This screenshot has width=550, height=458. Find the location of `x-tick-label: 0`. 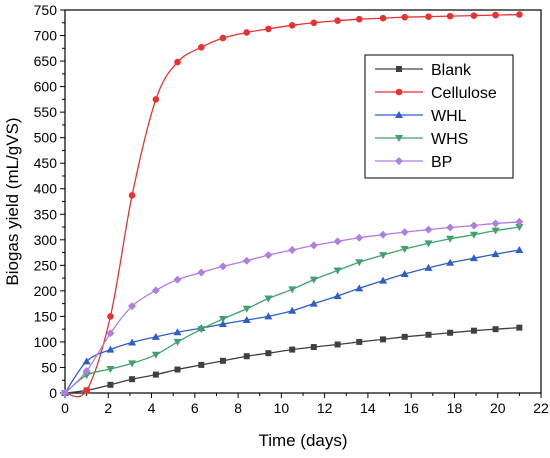

x-tick-label: 0 is located at coordinates (65, 408).